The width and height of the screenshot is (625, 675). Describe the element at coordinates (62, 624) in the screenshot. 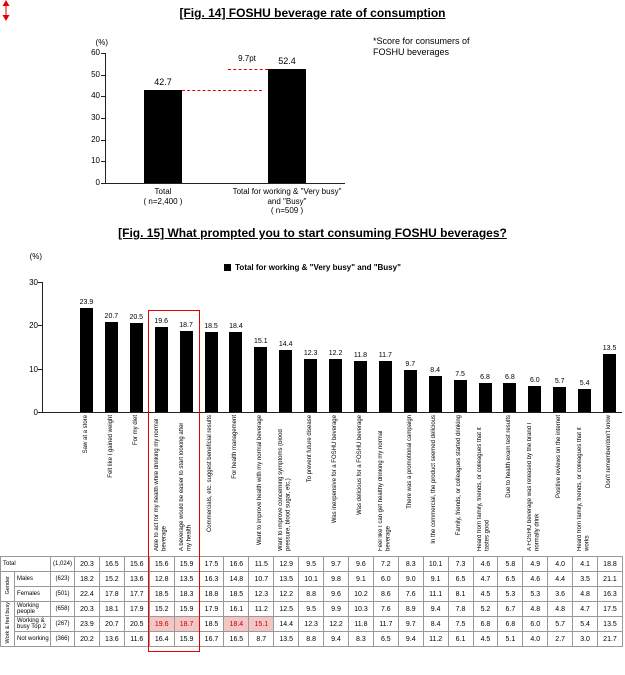

I see `table-row-n: (267)` at that location.